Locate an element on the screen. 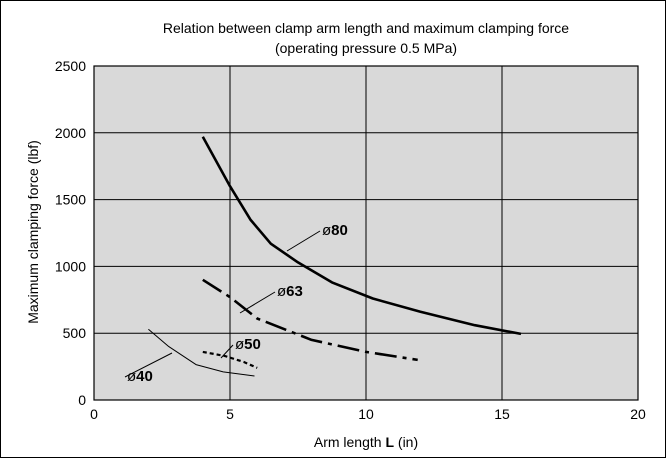 The image size is (666, 458). y-axis-label: Maximum clamping force (lbf) is located at coordinates (33, 232).